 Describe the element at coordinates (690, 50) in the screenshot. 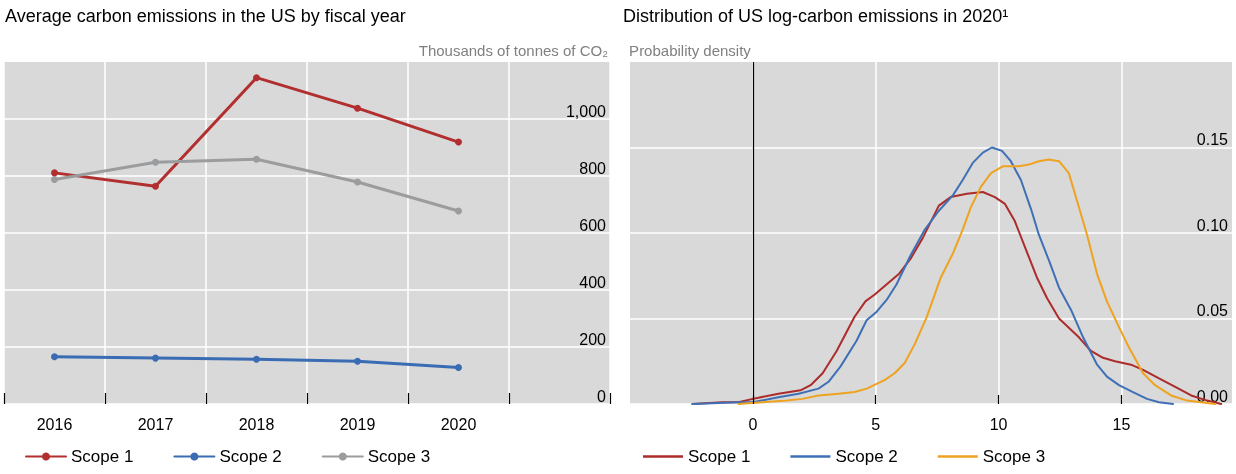

I see `y-axis-title: Probability density` at that location.